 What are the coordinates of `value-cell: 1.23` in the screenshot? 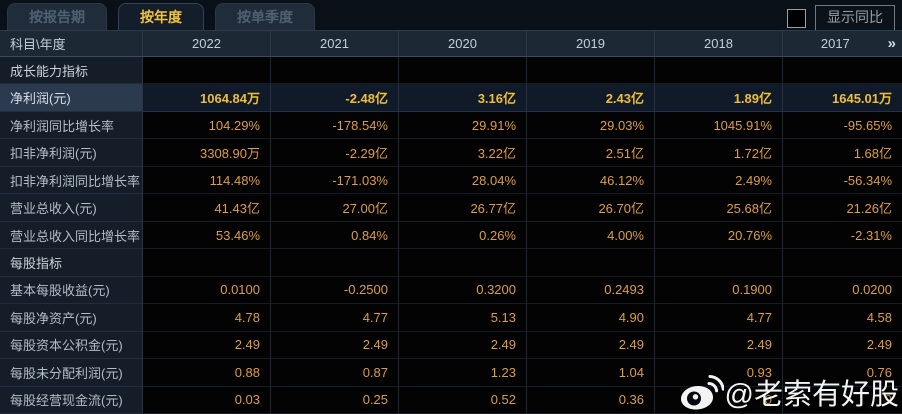 It's located at (463, 373).